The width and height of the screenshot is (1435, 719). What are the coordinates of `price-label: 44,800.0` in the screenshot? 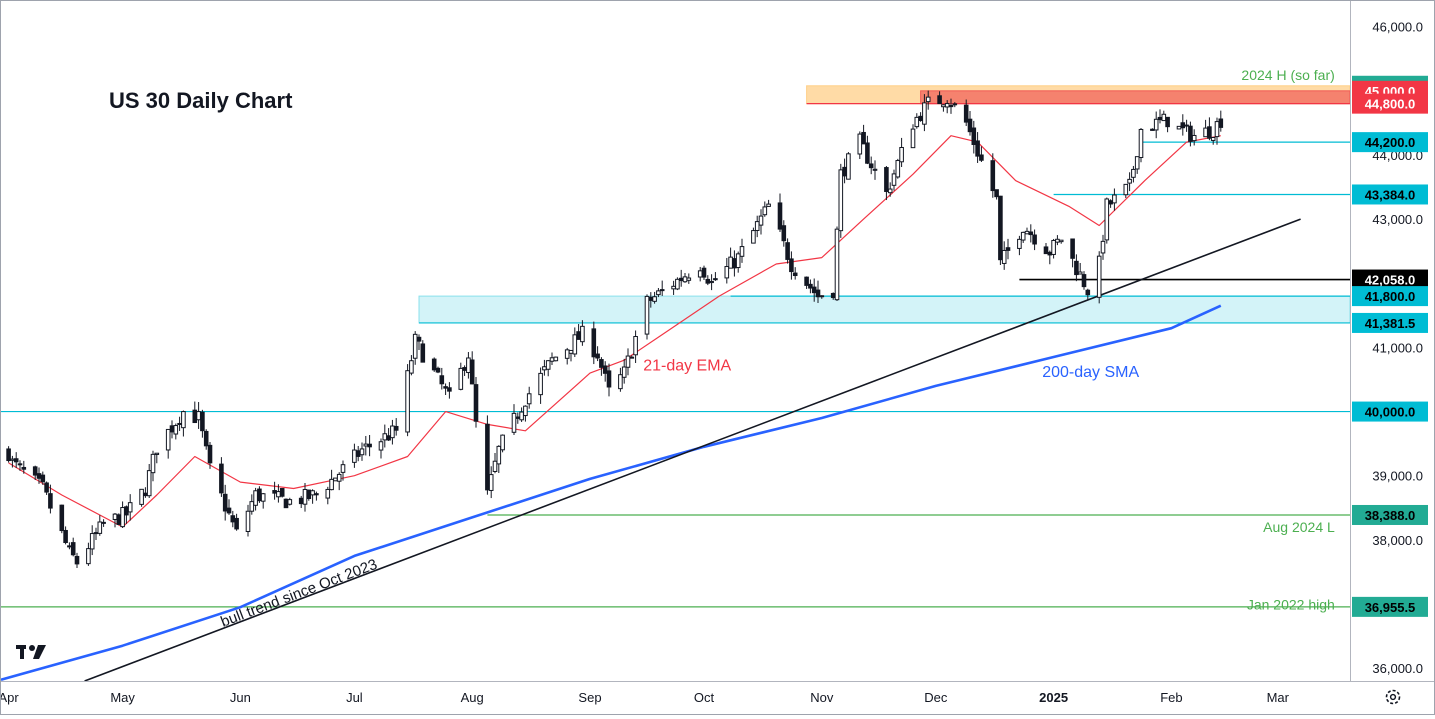 It's located at (1390, 104).